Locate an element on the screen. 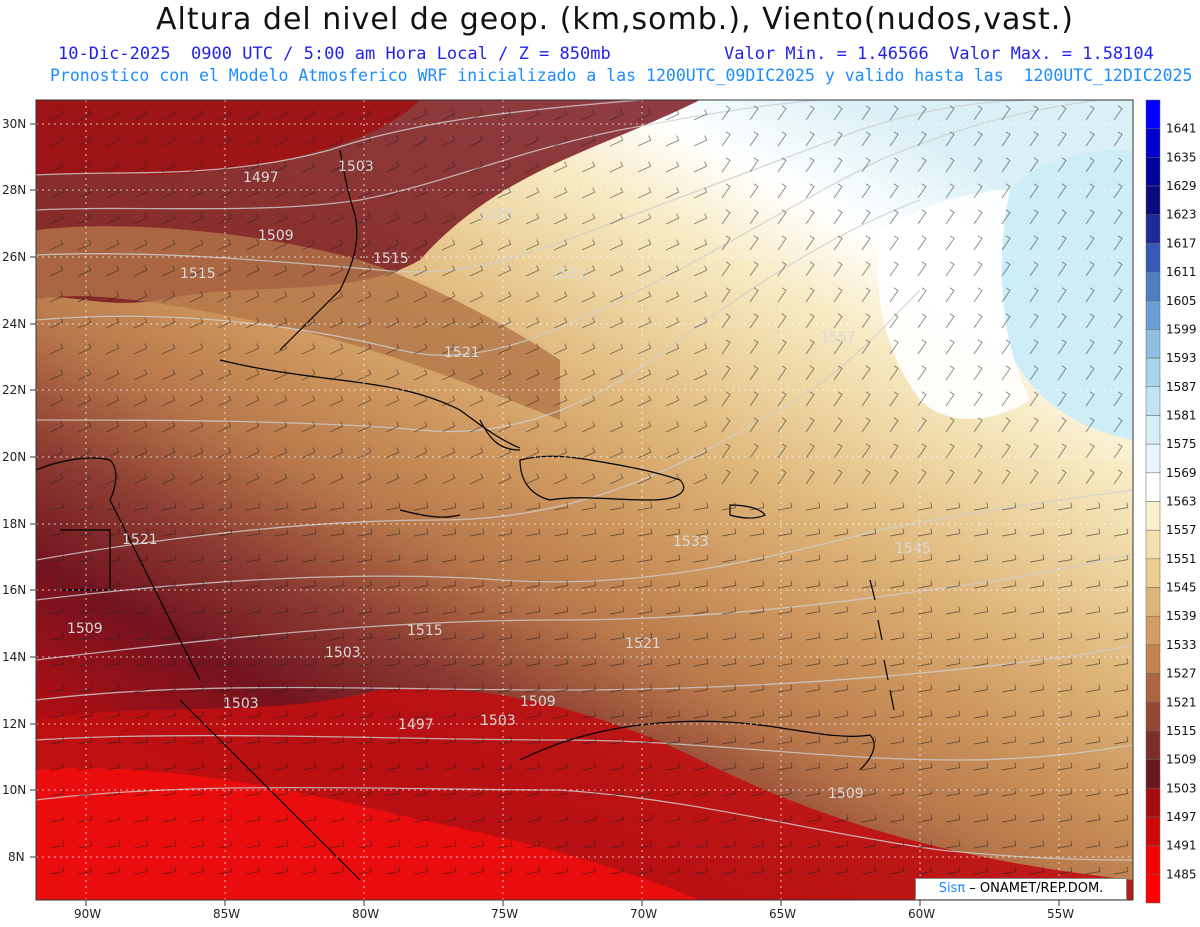 This screenshot has height=927, width=1200. colorbar-swatch is located at coordinates (1153, 401).